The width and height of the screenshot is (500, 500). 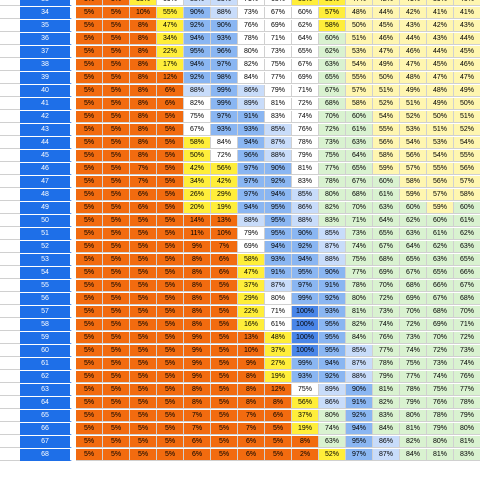 What do you see at coordinates (440, 351) in the screenshot?
I see `value-cell: 72%` at bounding box center [440, 351].